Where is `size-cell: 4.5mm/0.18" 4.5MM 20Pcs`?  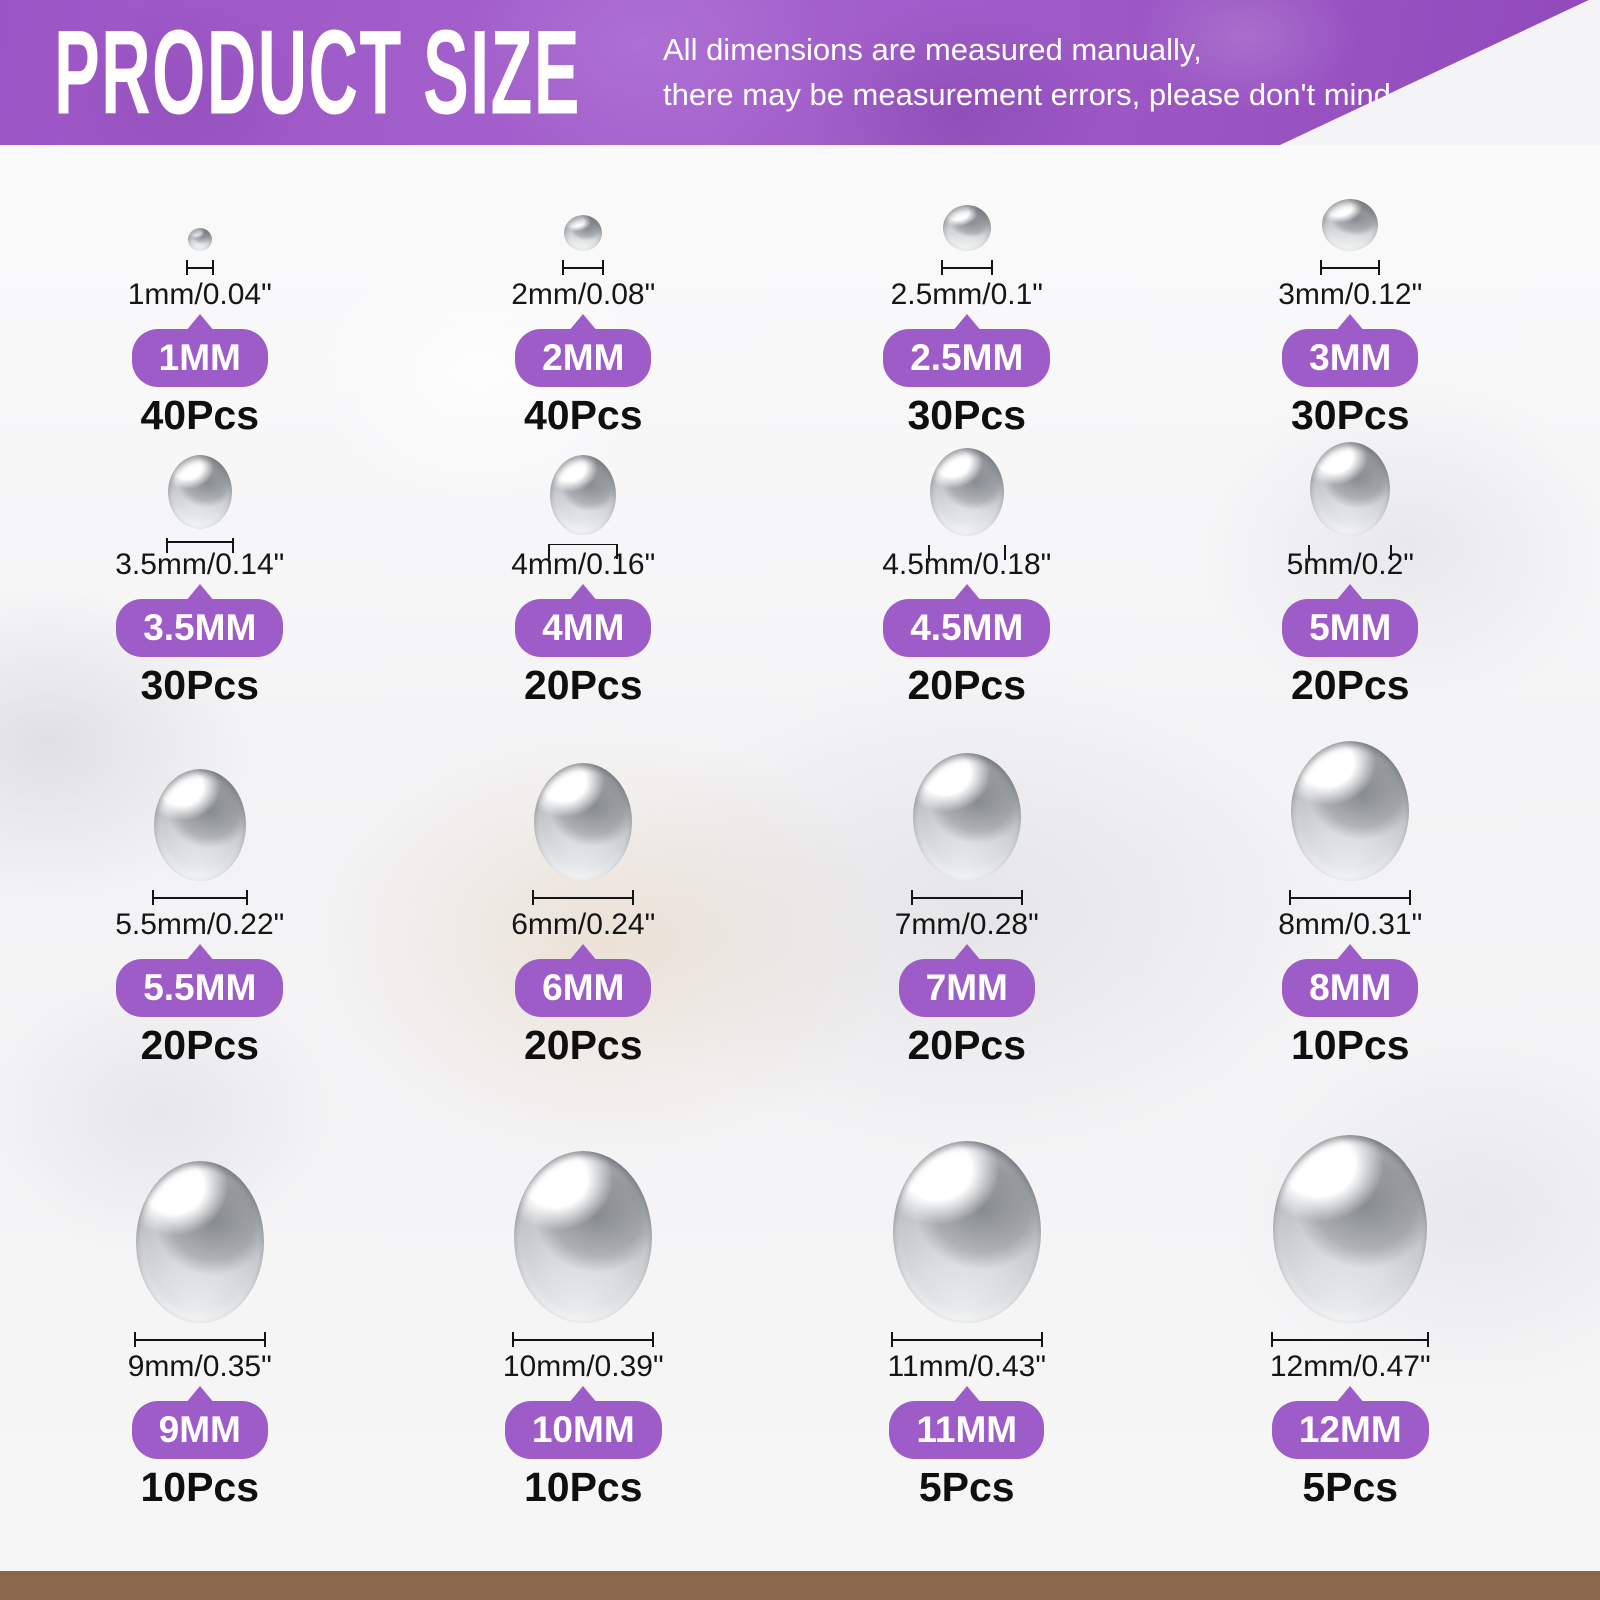
size-cell: 4.5mm/0.18" 4.5MM 20Pcs is located at coordinates (967, 586).